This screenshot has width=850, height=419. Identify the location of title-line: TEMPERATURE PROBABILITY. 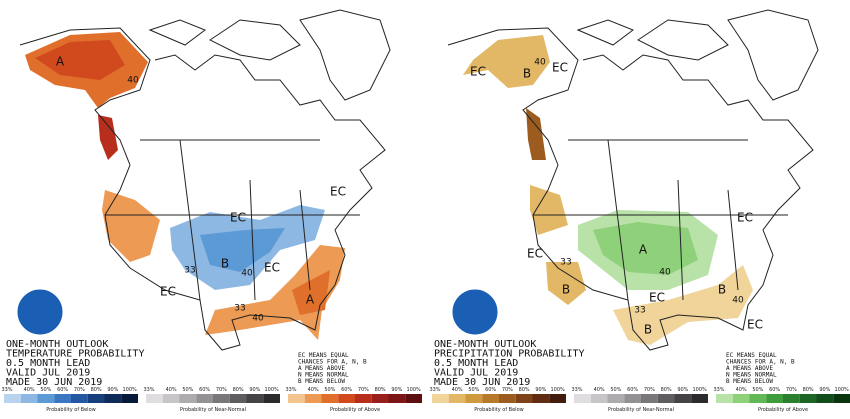
(75, 354).